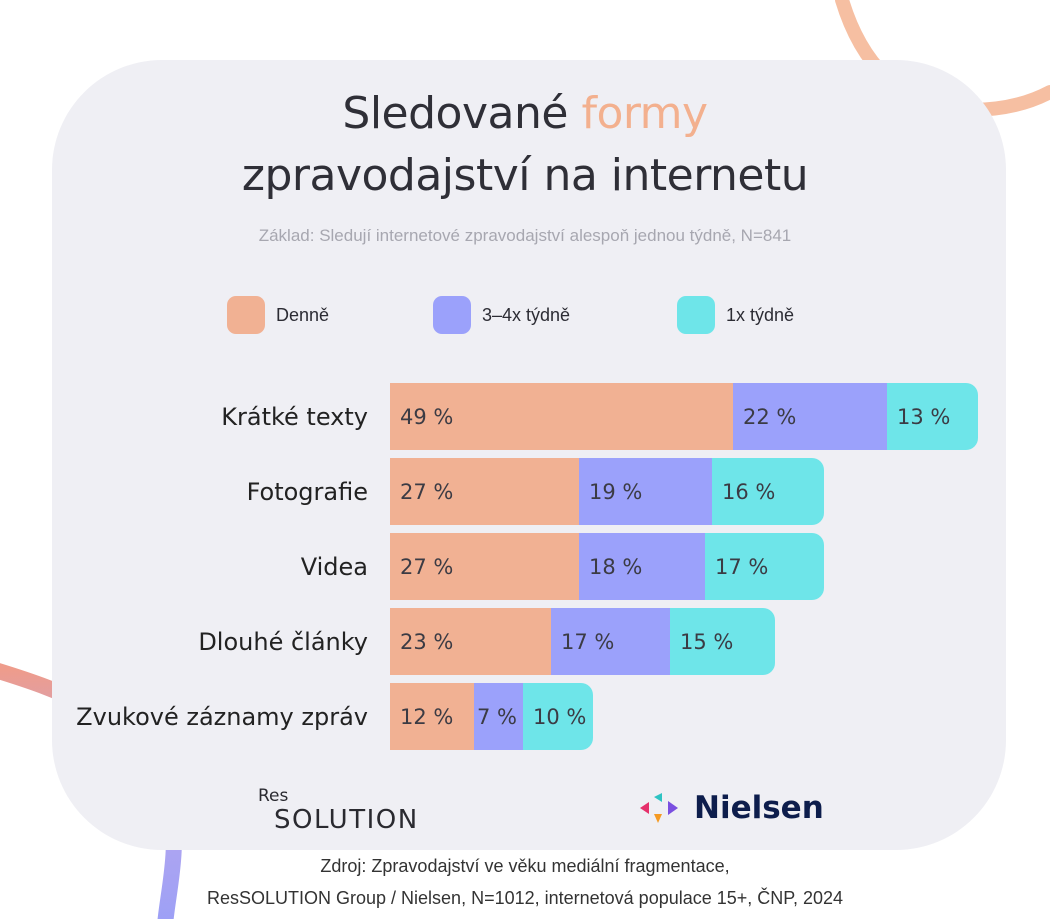 The height and width of the screenshot is (919, 1050). I want to click on bar-segment: 19 %, so click(645, 491).